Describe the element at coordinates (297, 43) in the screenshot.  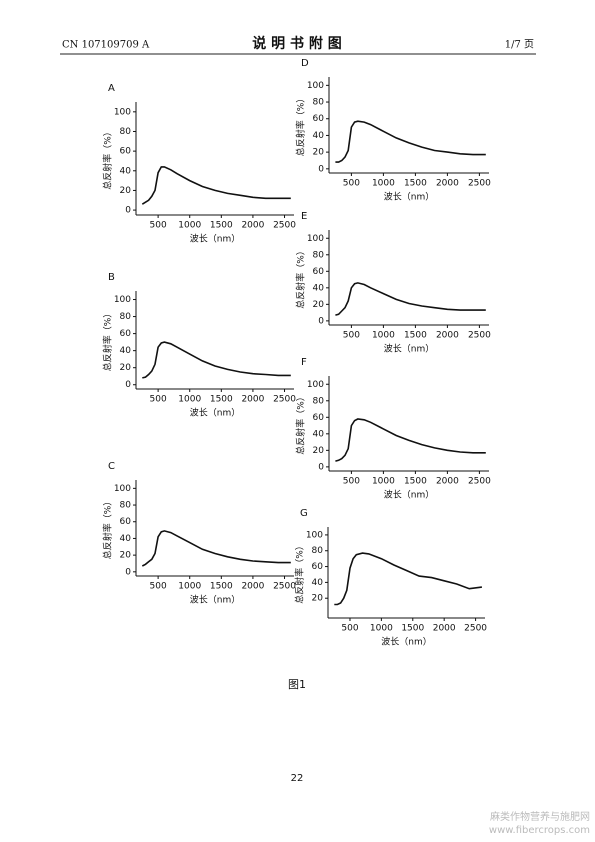
I see `header-title: 说 明 书 附 图` at that location.